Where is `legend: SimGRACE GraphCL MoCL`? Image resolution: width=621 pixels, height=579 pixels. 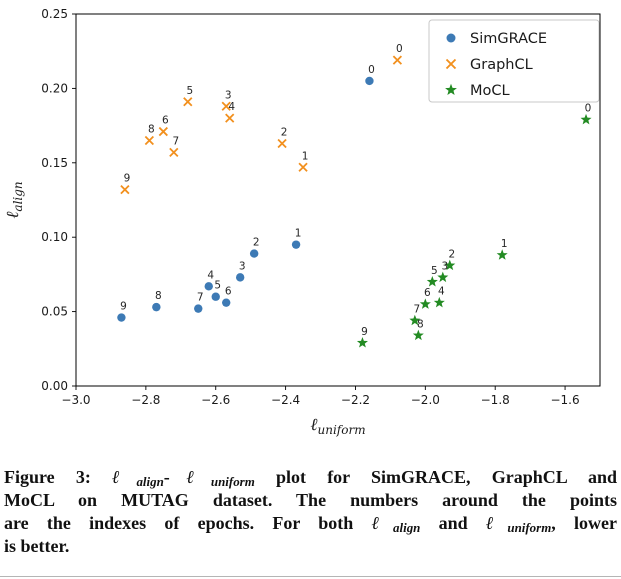 legend: SimGRACE GraphCL MoCL is located at coordinates (514, 61).